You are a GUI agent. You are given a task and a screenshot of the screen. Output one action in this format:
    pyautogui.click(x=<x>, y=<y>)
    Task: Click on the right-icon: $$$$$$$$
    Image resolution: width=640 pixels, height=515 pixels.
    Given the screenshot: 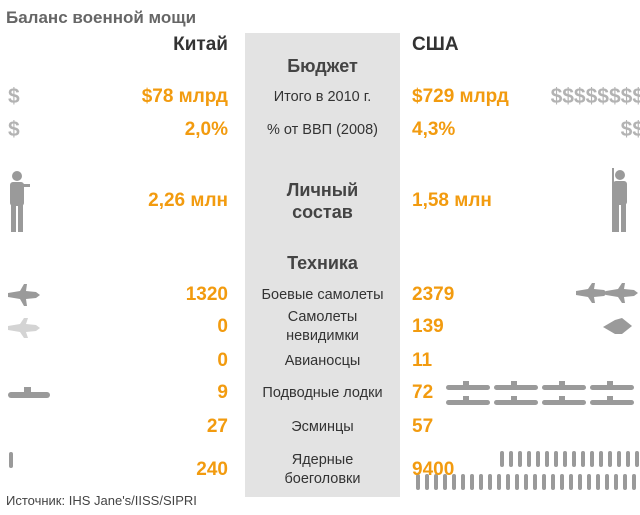 What is the action you would take?
    pyautogui.click(x=595, y=96)
    